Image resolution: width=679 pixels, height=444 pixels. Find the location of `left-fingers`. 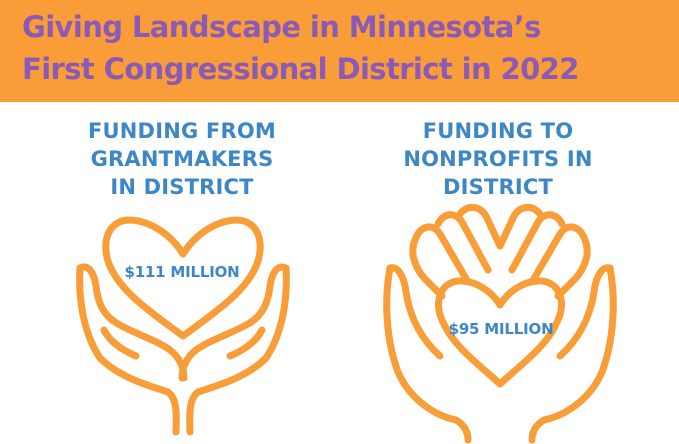

left-fingers is located at coordinates (457, 245).